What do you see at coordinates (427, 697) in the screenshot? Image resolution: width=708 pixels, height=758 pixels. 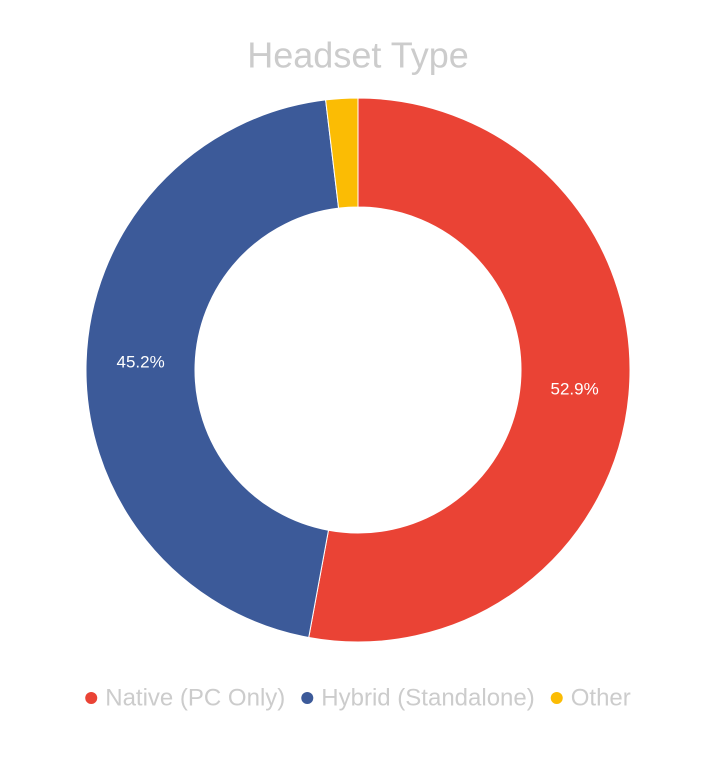 I see `legend-label: Hybrid (Standalone)` at bounding box center [427, 697].